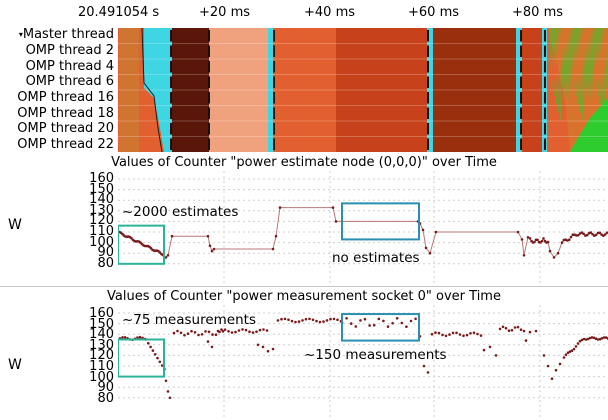 Image resolution: width=608 pixels, height=420 pixels. Describe the element at coordinates (66, 35) in the screenshot. I see `thread-row-master: ▾Master thread` at that location.